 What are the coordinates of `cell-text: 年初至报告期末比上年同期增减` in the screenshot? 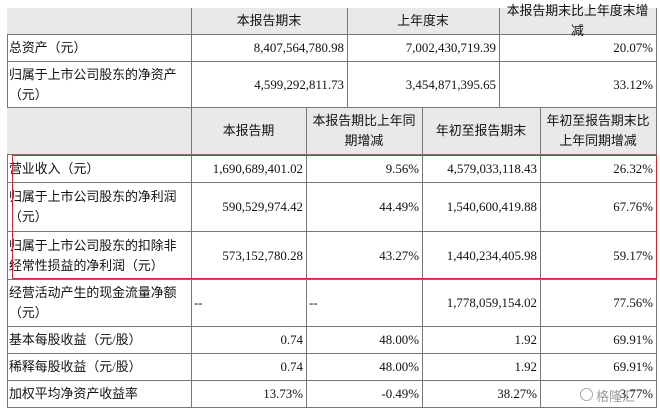 It's located at (598, 131).